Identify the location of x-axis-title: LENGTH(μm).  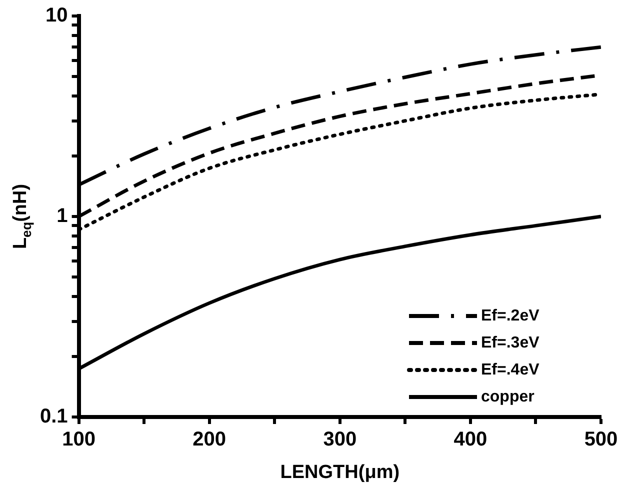
(340, 472).